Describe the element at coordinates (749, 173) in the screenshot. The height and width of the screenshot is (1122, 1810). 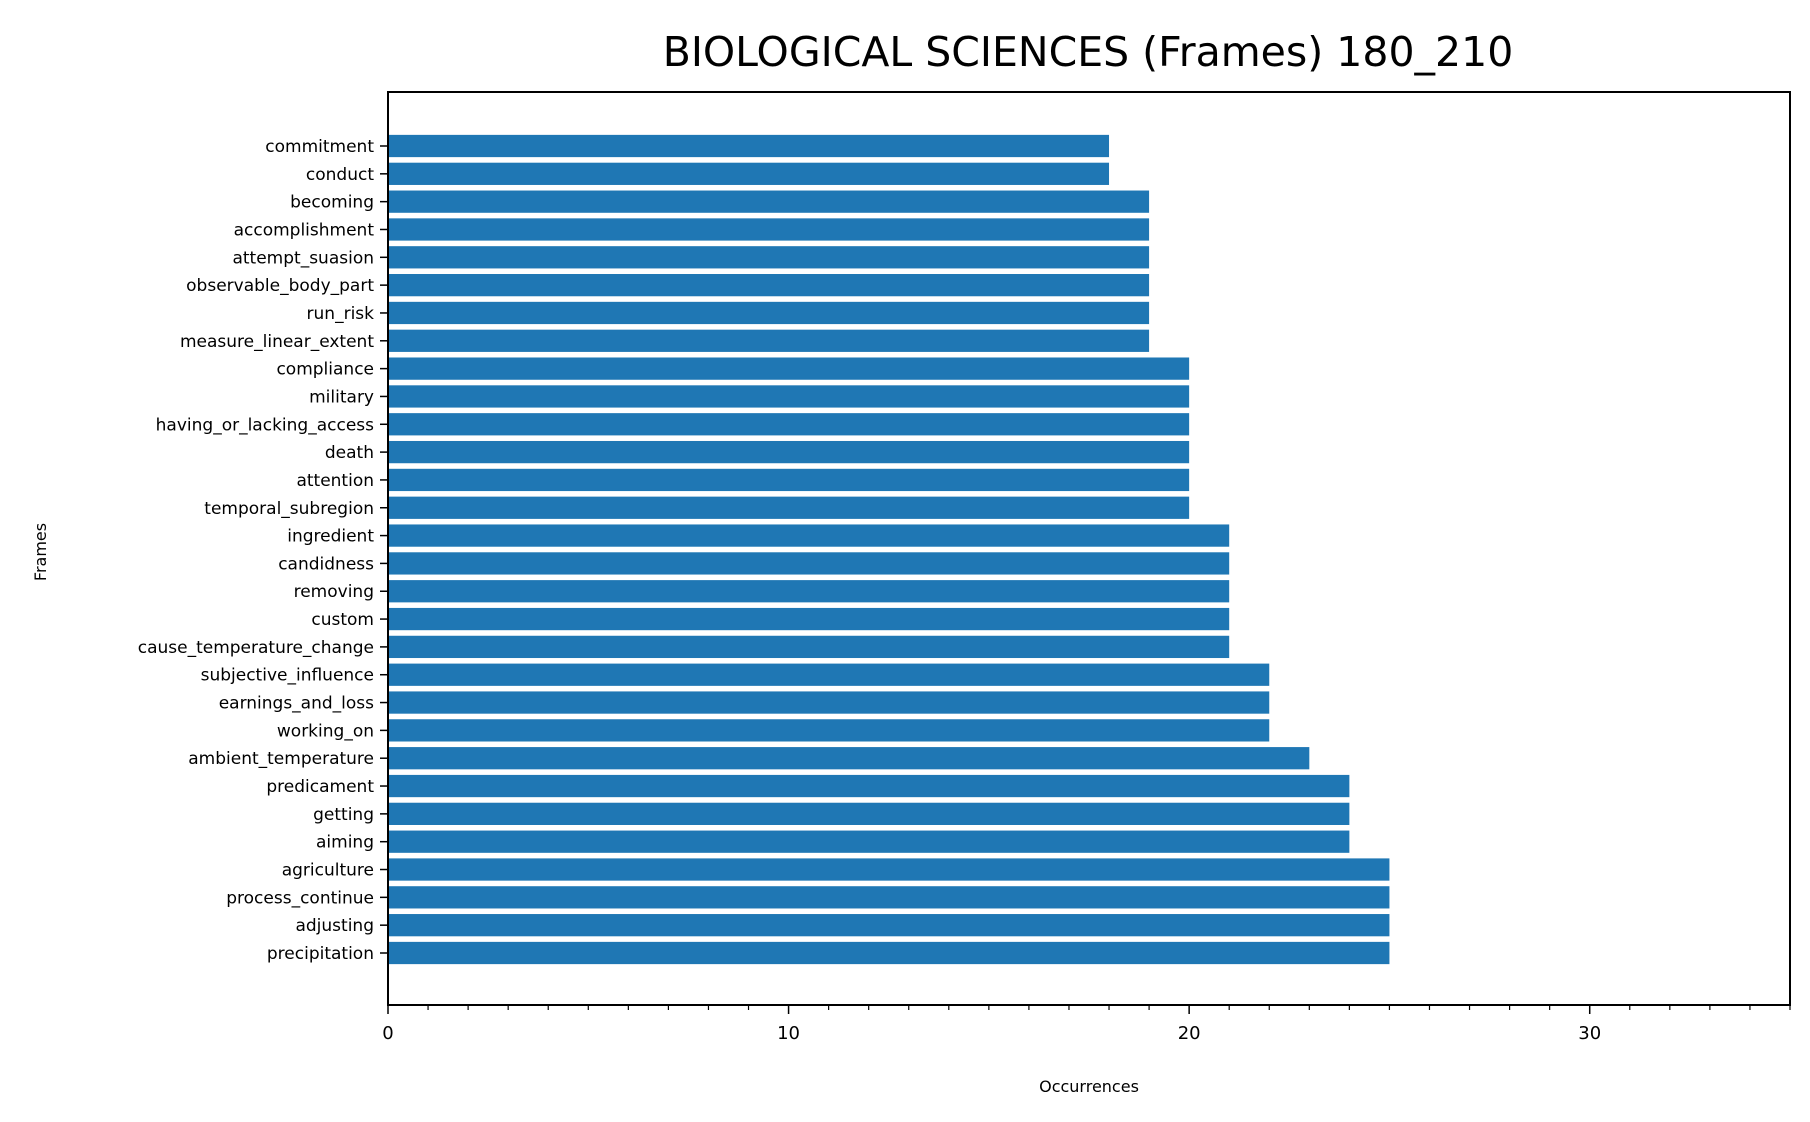
I see `bar-conduct` at that location.